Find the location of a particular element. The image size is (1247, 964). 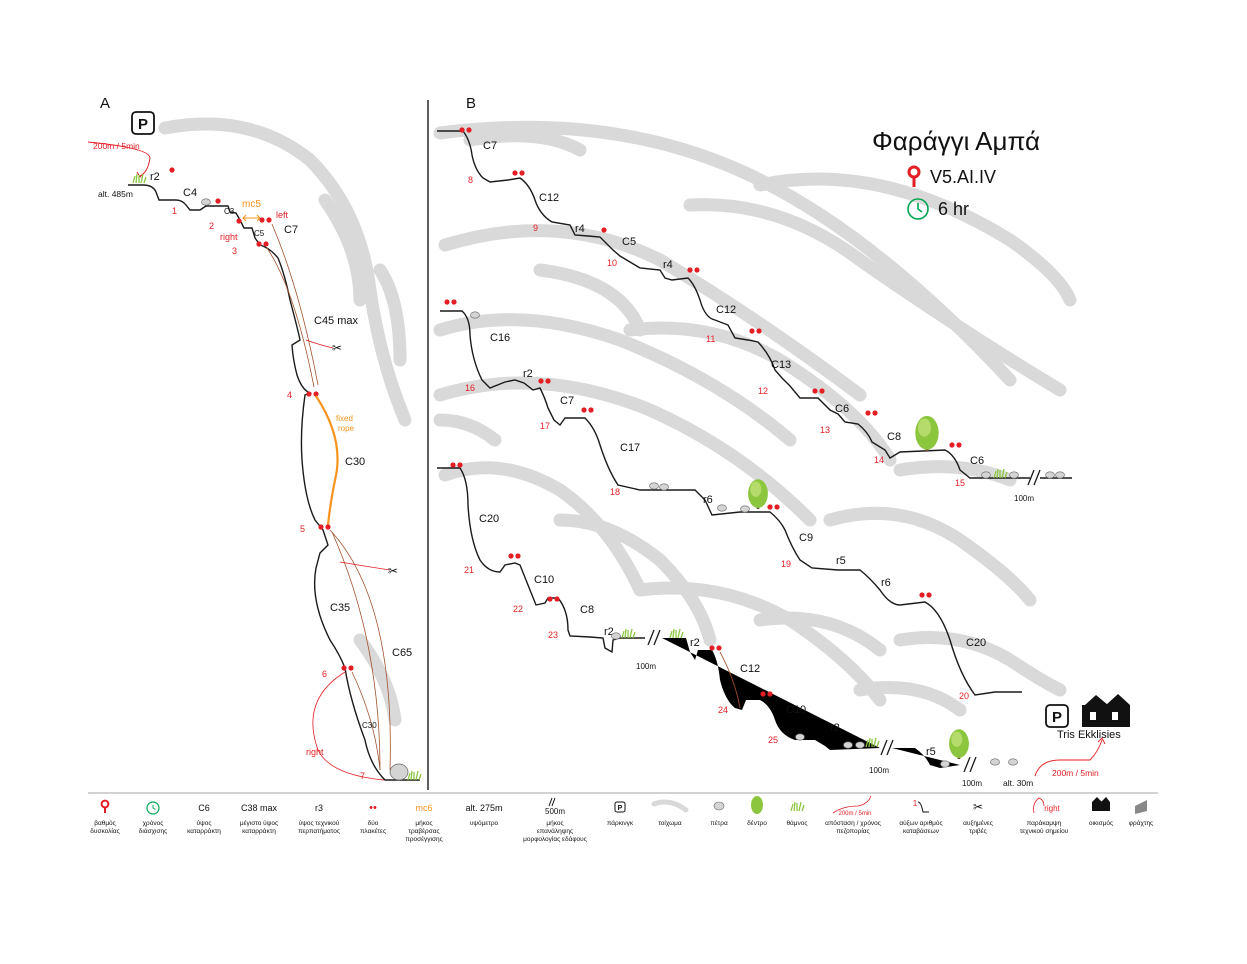

duration-value: 6 hr is located at coordinates (954, 208).